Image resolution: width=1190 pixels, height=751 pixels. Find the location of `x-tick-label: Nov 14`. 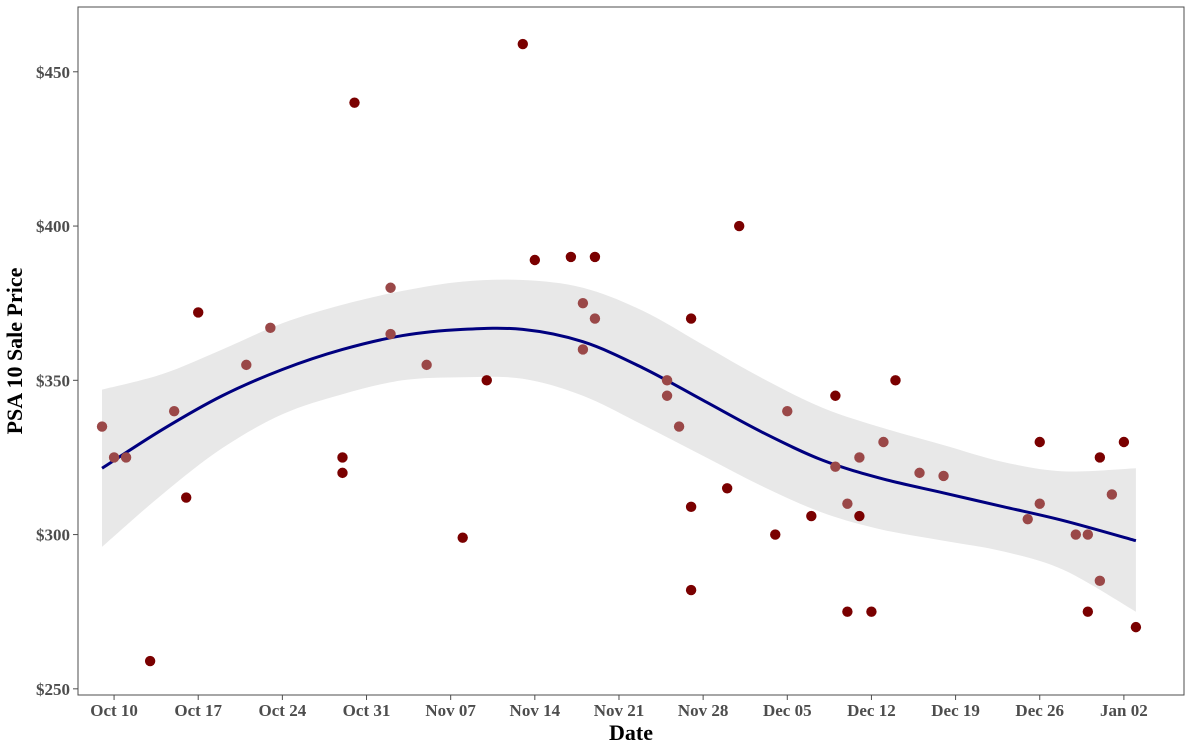

x-tick-label: Nov 14 is located at coordinates (535, 710).